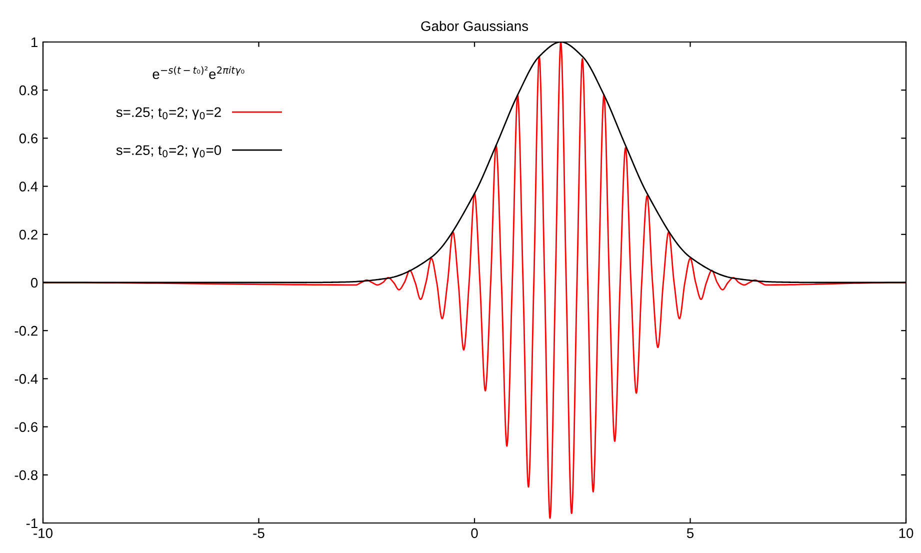 The width and height of the screenshot is (921, 553). Describe the element at coordinates (28, 235) in the screenshot. I see `y-tick-label: 0.2` at that location.